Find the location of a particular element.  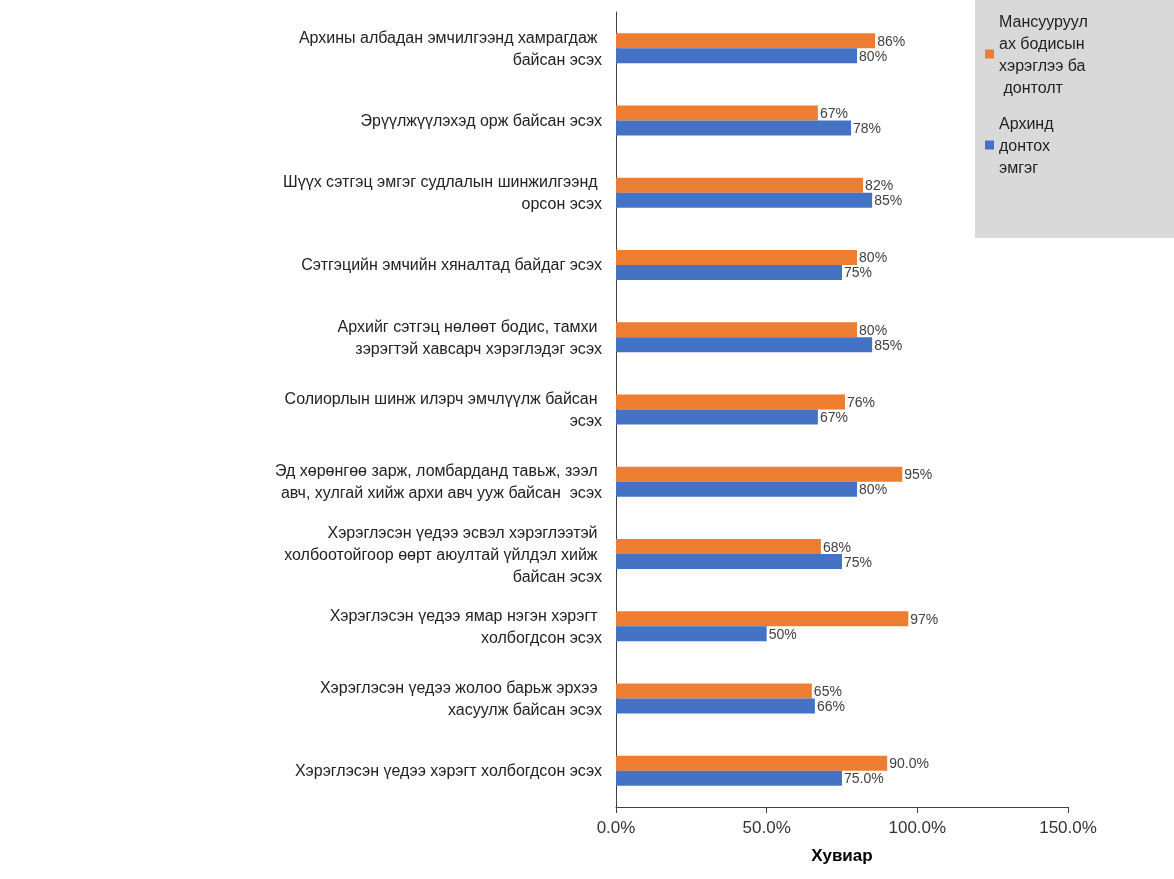

data-label: 50% is located at coordinates (782, 633).